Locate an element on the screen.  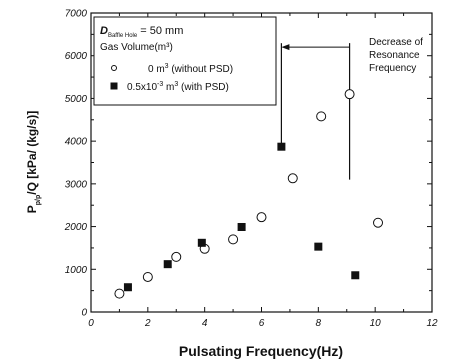
x-axis-title: Pulsating Frequency(Hz) is located at coordinates (261, 351).